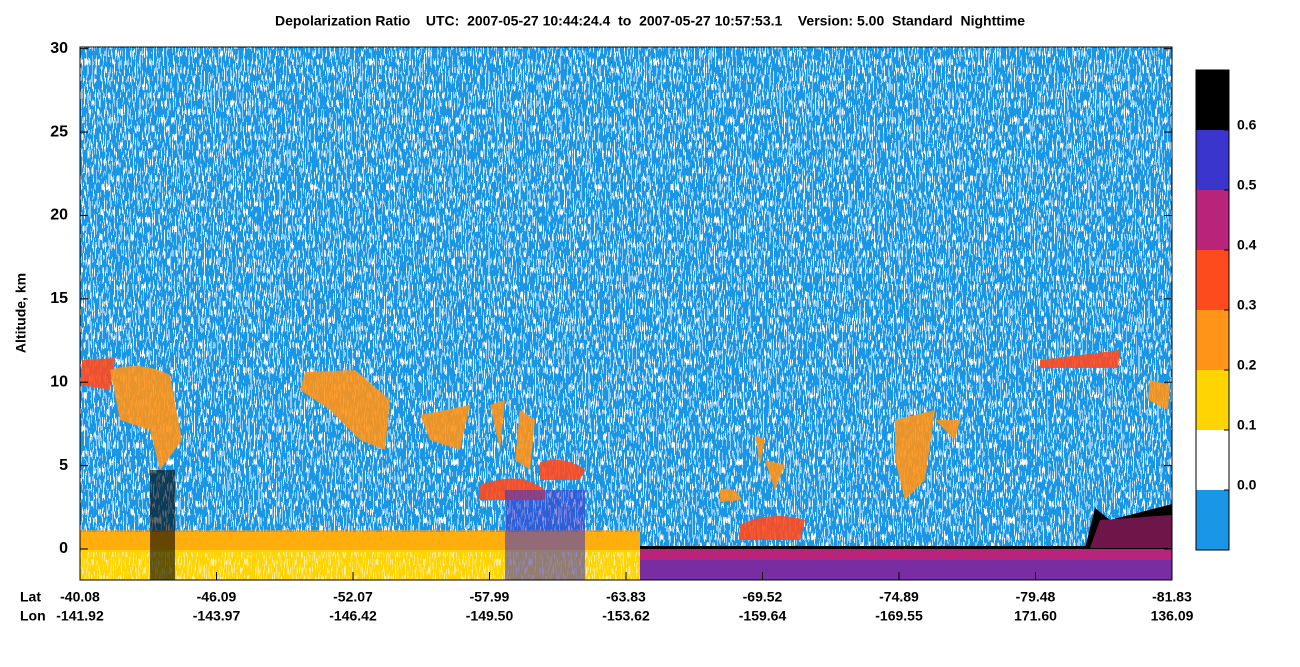 Image resolution: width=1300 pixels, height=667 pixels. What do you see at coordinates (490, 597) in the screenshot?
I see `lat-label: -57.99` at bounding box center [490, 597].